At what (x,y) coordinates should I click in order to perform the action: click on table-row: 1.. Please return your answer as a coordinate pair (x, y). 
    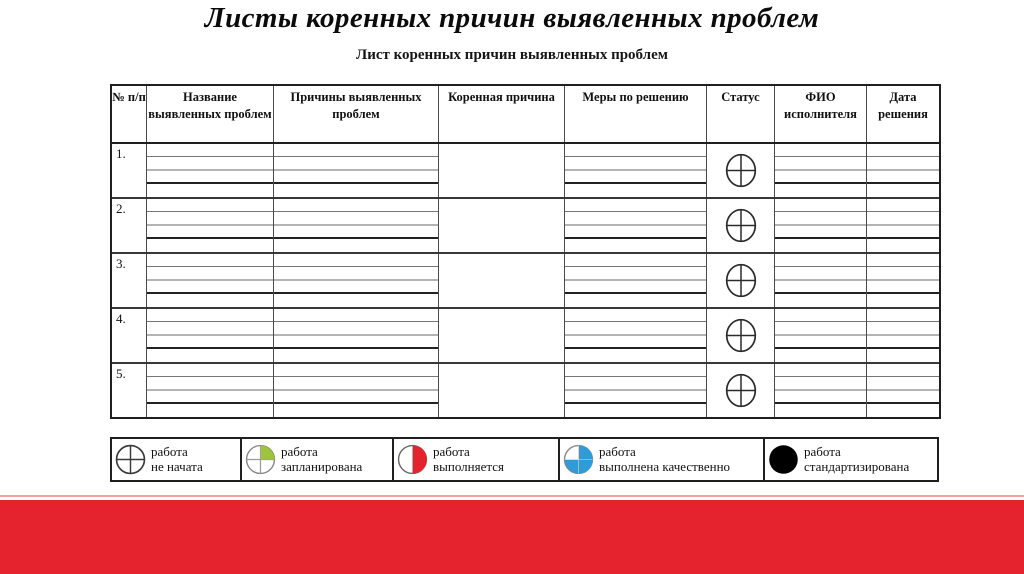
    Looking at the image, I should click on (525, 171).